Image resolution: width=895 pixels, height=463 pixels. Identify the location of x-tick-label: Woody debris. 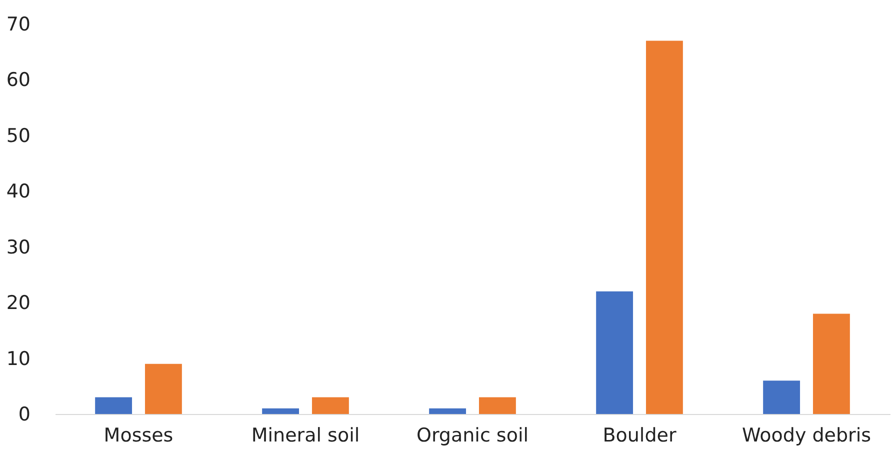
(807, 435).